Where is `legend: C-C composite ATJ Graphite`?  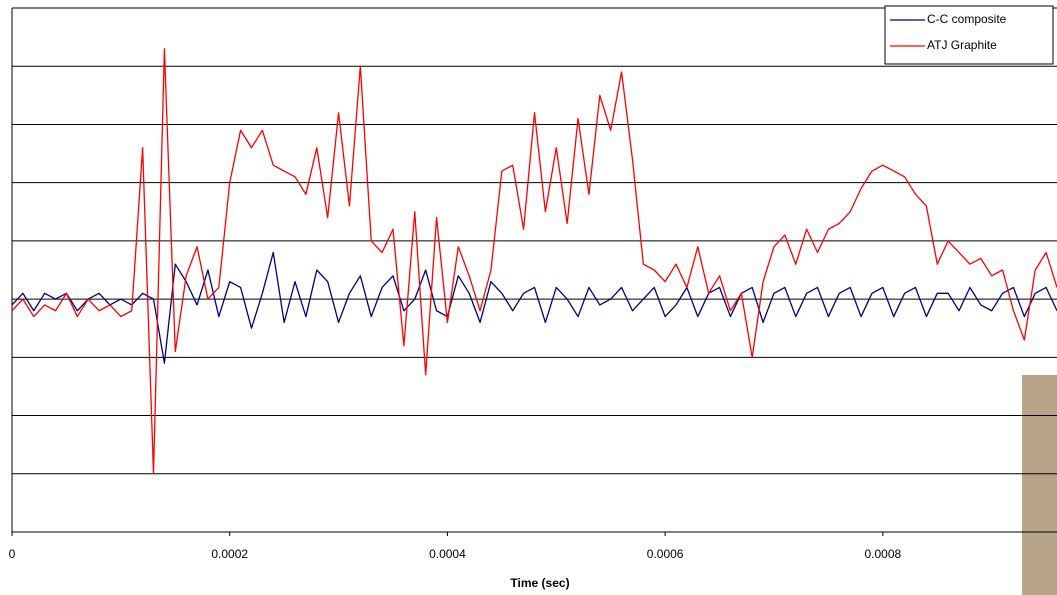 legend: C-C composite ATJ Graphite is located at coordinates (969, 35).